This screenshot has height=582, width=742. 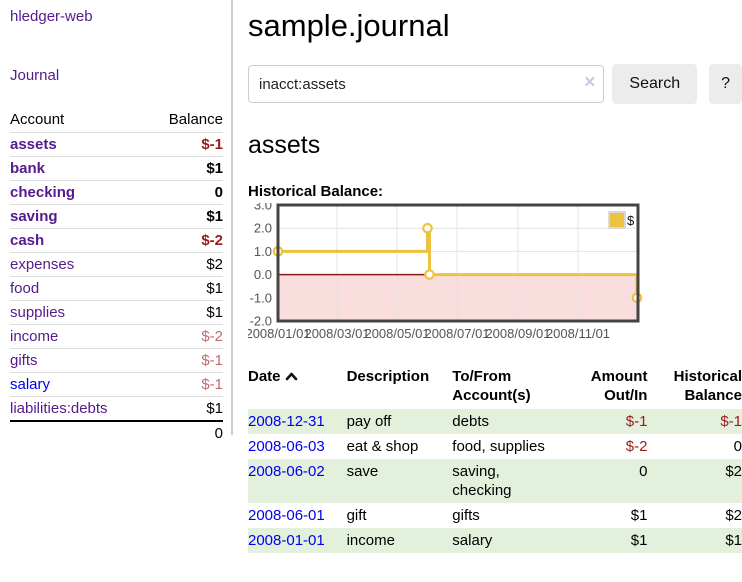 What do you see at coordinates (356, 515) in the screenshot?
I see `transaction-description: gift` at bounding box center [356, 515].